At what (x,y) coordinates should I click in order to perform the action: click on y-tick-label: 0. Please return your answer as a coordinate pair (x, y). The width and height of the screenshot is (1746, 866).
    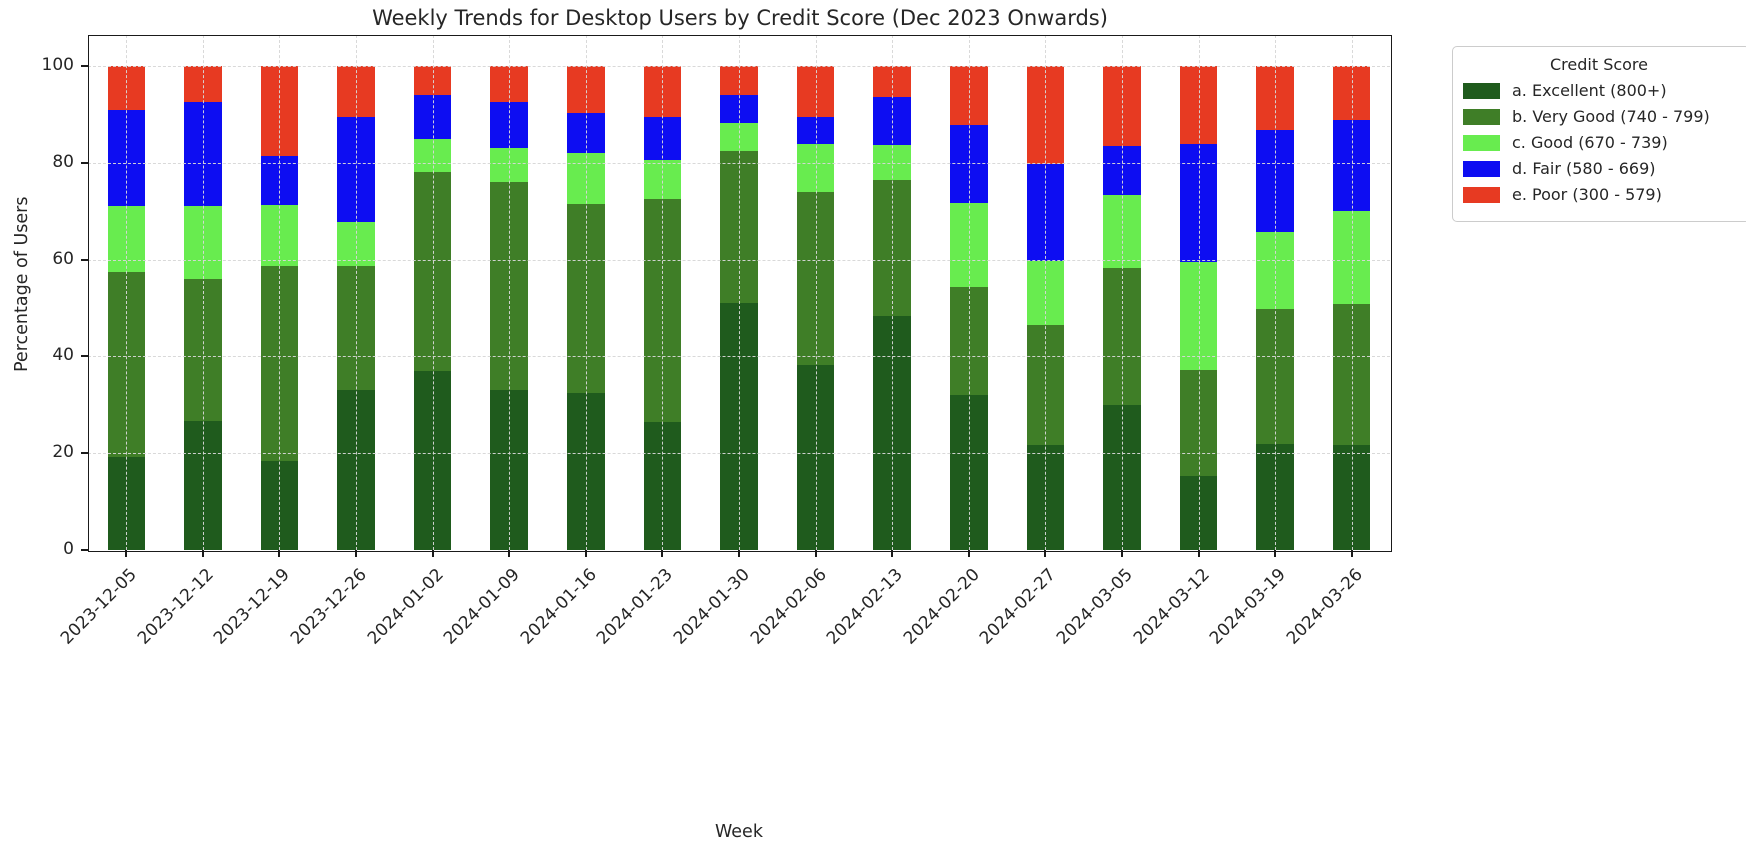
    Looking at the image, I should click on (68, 549).